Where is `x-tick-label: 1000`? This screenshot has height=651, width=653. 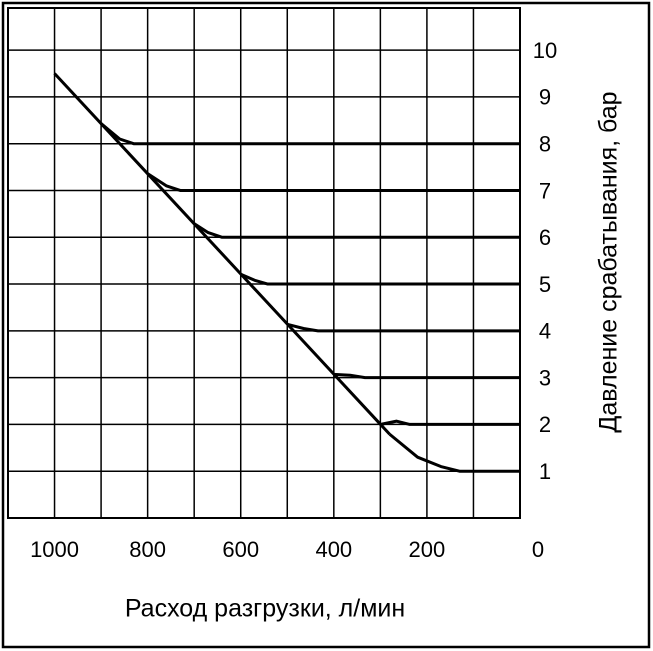 x-tick-label: 1000 is located at coordinates (54, 549).